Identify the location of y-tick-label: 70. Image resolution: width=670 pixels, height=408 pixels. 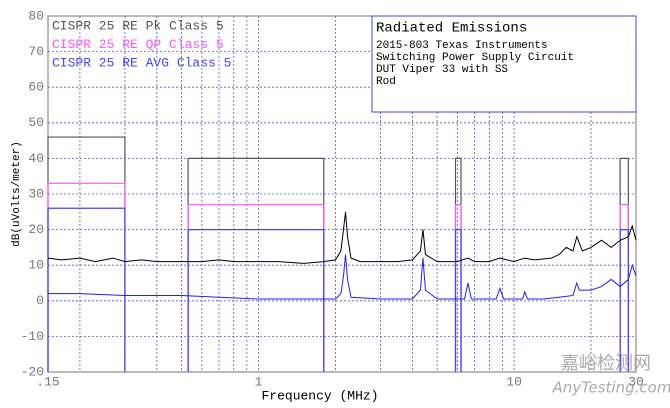
(36, 51).